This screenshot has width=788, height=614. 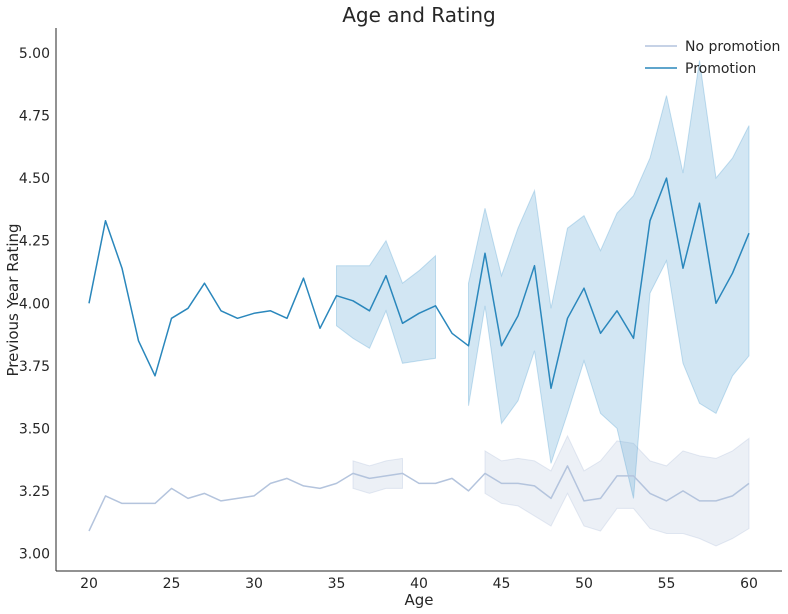 I want to click on y-tick-label: 3.25, so click(x=34, y=492).